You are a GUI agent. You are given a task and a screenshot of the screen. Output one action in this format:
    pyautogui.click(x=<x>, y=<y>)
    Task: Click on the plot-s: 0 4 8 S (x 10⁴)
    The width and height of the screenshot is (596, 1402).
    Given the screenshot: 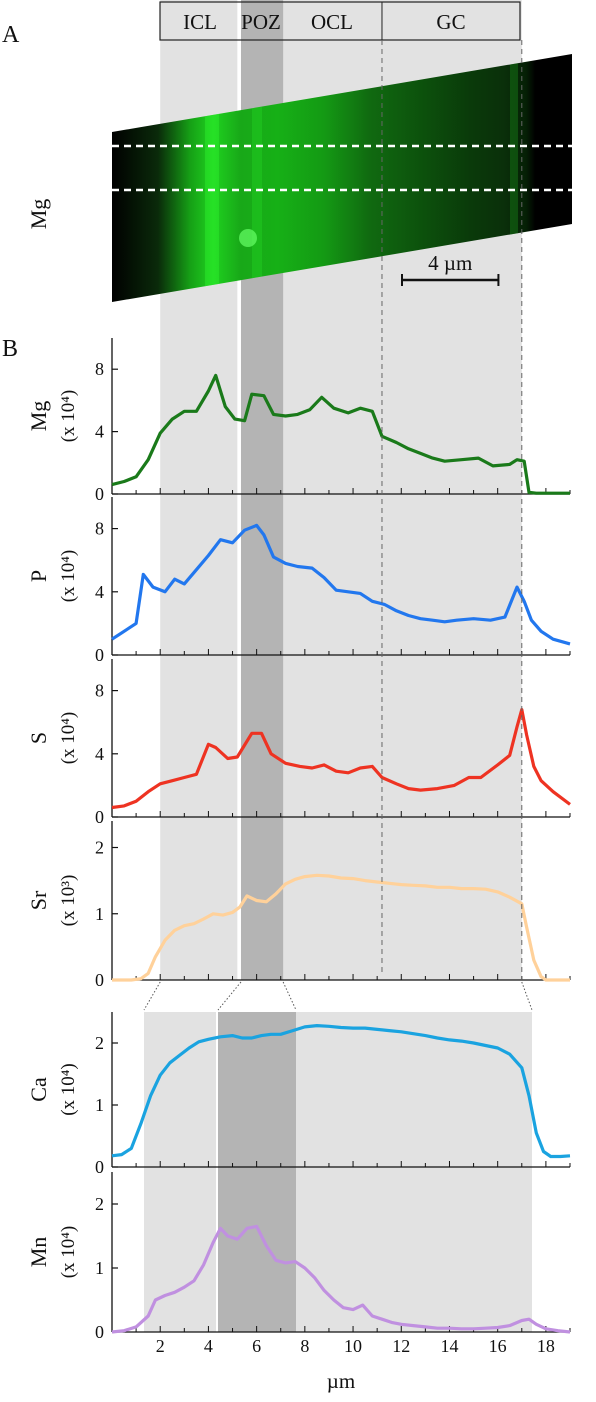 What is the action you would take?
    pyautogui.click(x=298, y=743)
    